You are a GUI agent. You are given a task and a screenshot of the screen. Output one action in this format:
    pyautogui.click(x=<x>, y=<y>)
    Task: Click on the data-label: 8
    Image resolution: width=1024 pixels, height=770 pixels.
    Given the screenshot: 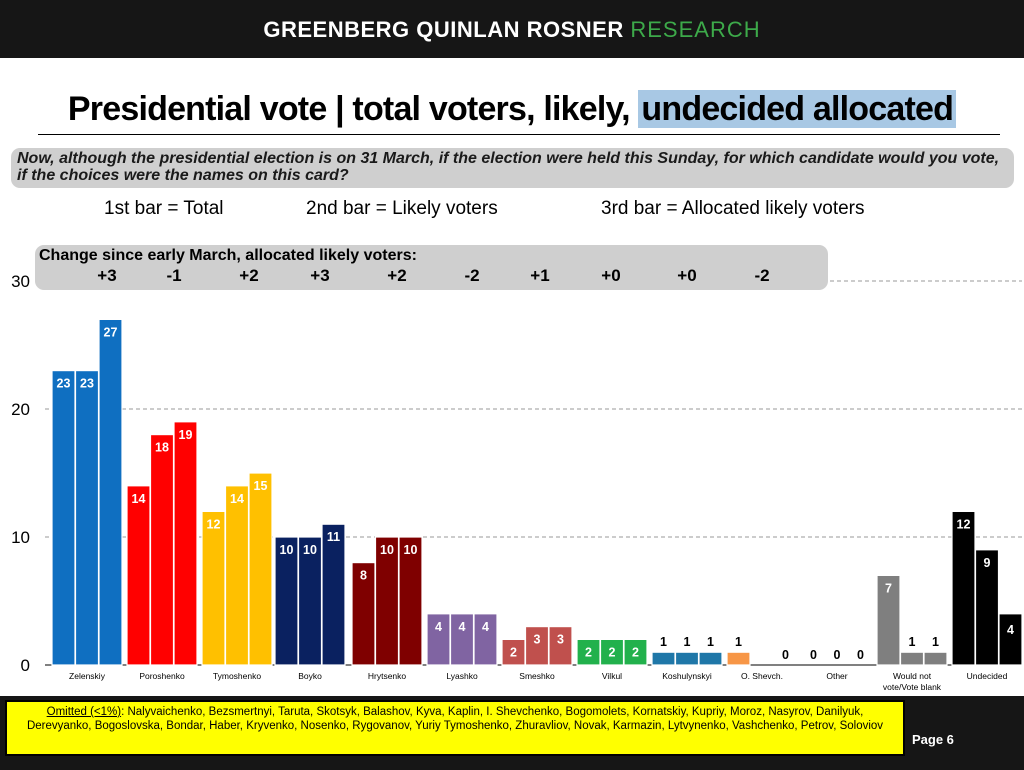 What is the action you would take?
    pyautogui.click(x=363, y=576)
    